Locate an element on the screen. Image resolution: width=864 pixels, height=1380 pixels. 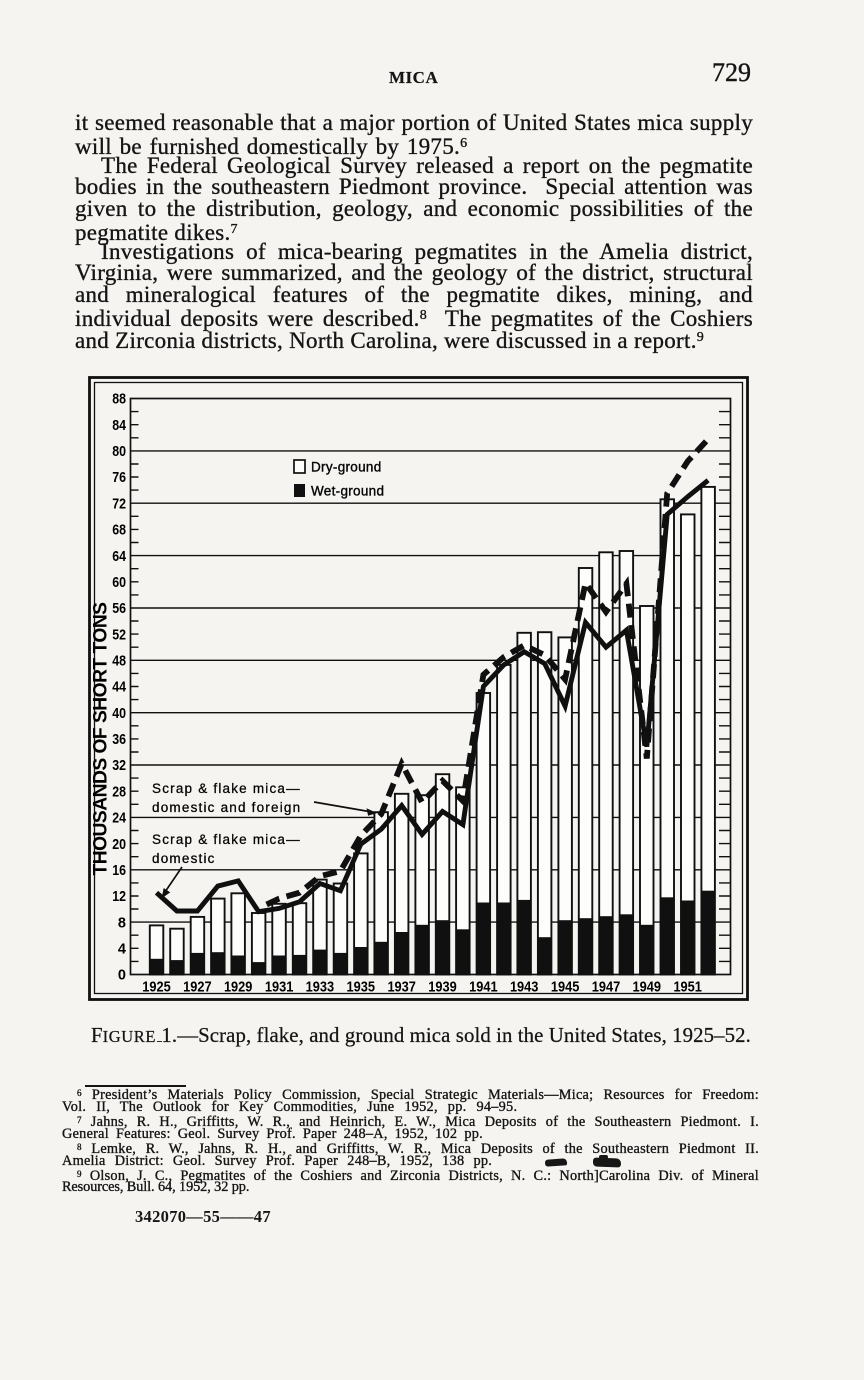
svg-text: domestic and foreign is located at coordinates (226, 807).